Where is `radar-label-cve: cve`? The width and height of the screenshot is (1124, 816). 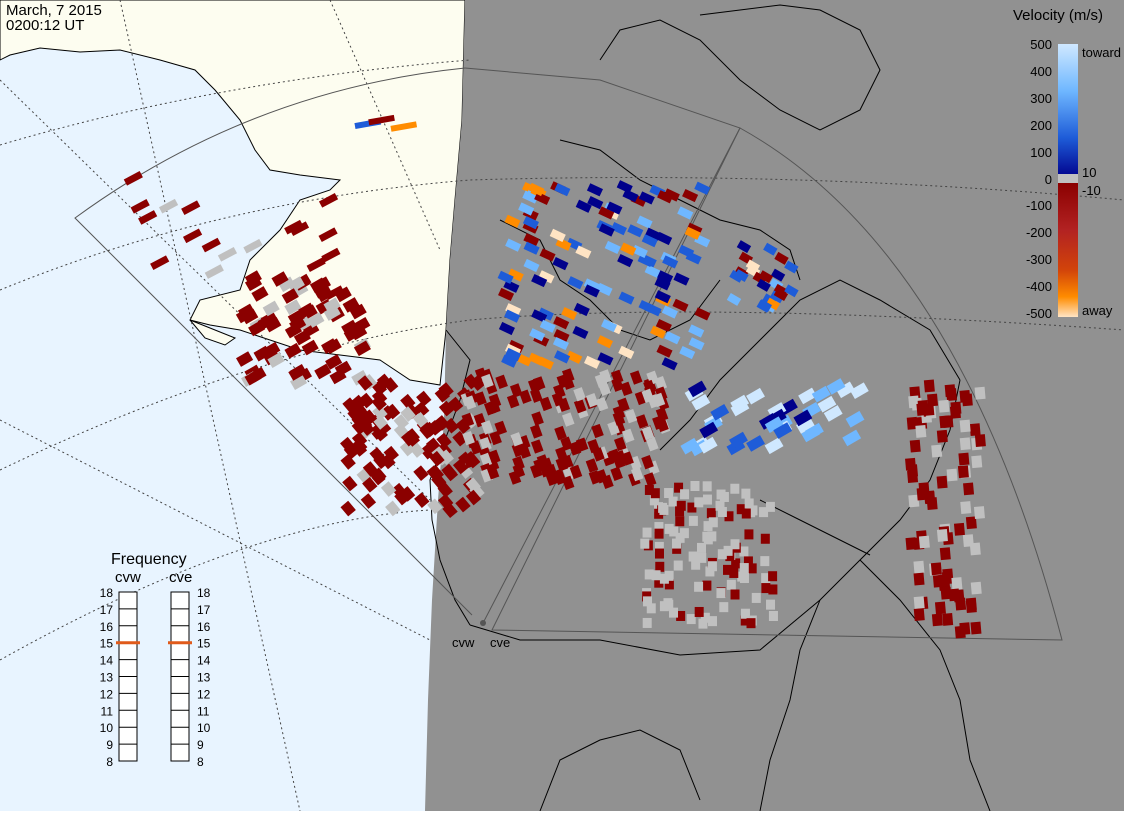 radar-label-cve: cve is located at coordinates (500, 642).